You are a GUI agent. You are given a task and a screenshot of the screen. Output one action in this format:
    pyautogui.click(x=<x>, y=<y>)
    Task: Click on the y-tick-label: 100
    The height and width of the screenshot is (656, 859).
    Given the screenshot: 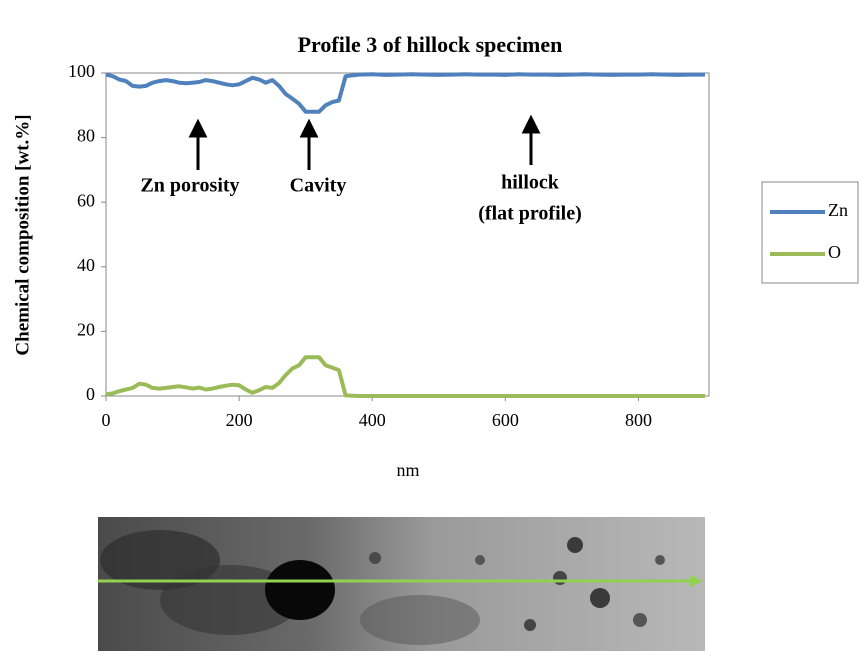 What is the action you would take?
    pyautogui.click(x=81, y=71)
    